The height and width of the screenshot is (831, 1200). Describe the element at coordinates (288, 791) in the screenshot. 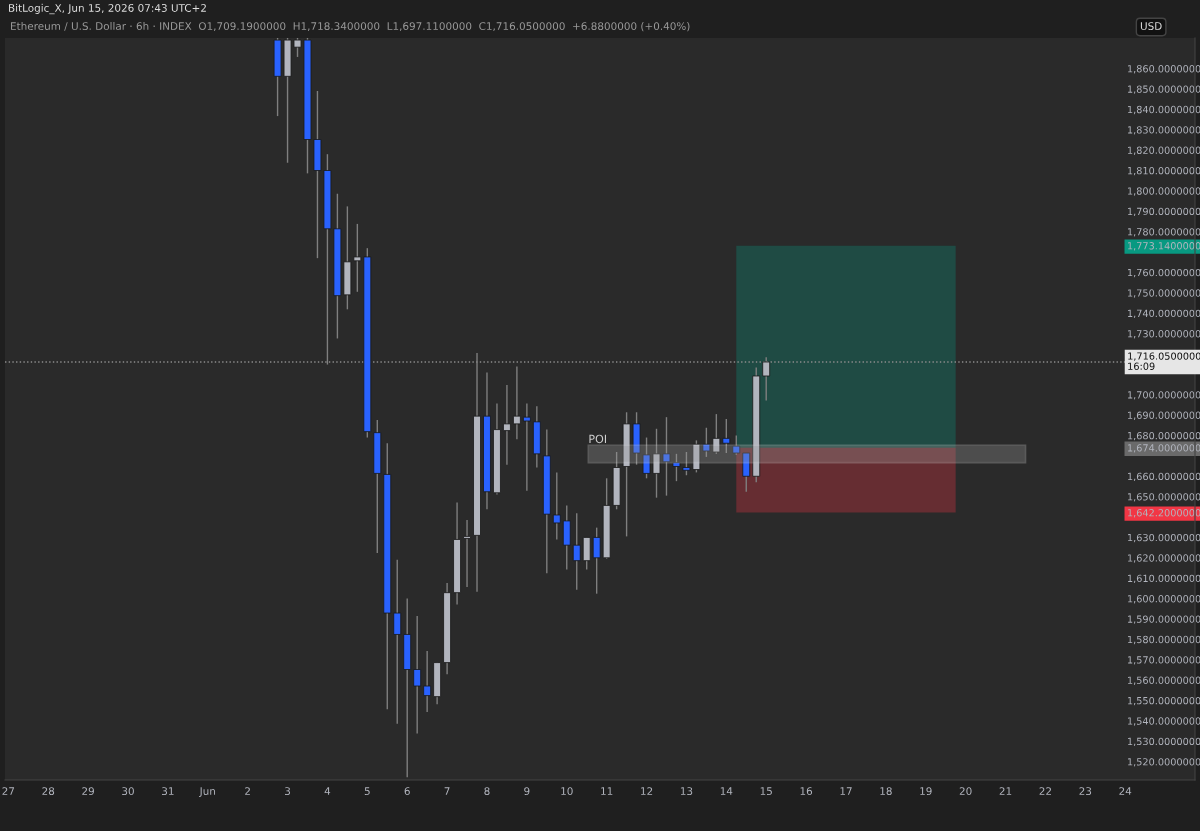

I see `x-tick-label: 3` at that location.